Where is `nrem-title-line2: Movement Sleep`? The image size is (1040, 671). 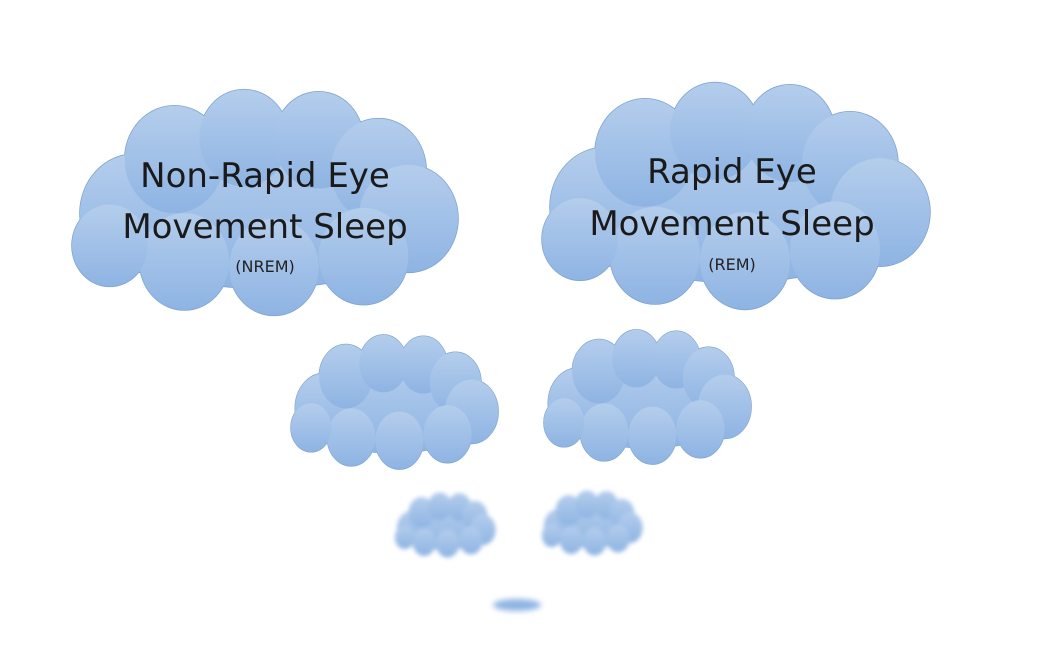 nrem-title-line2: Movement Sleep is located at coordinates (264, 227).